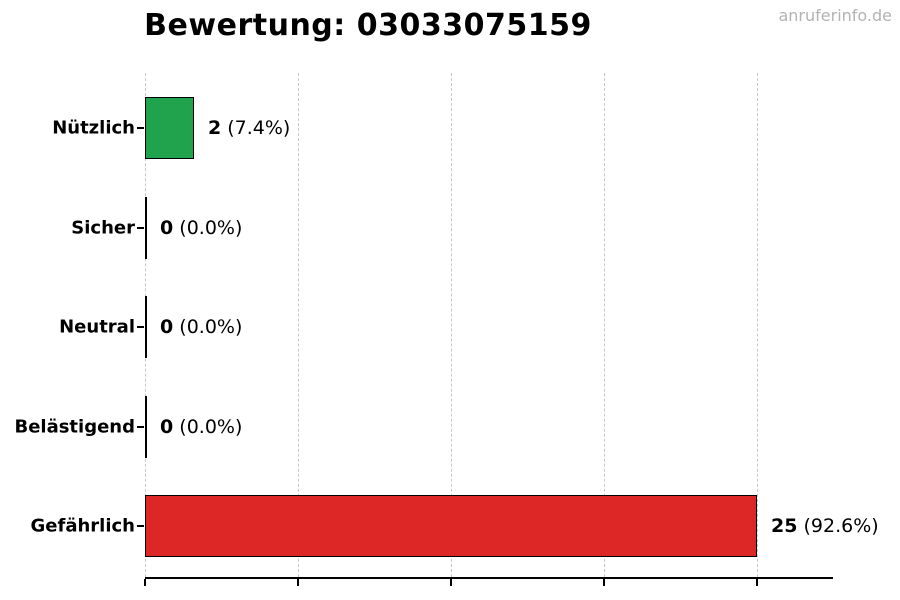 This screenshot has width=900, height=600. Describe the element at coordinates (146, 327) in the screenshot. I see `bar-neutral` at that location.